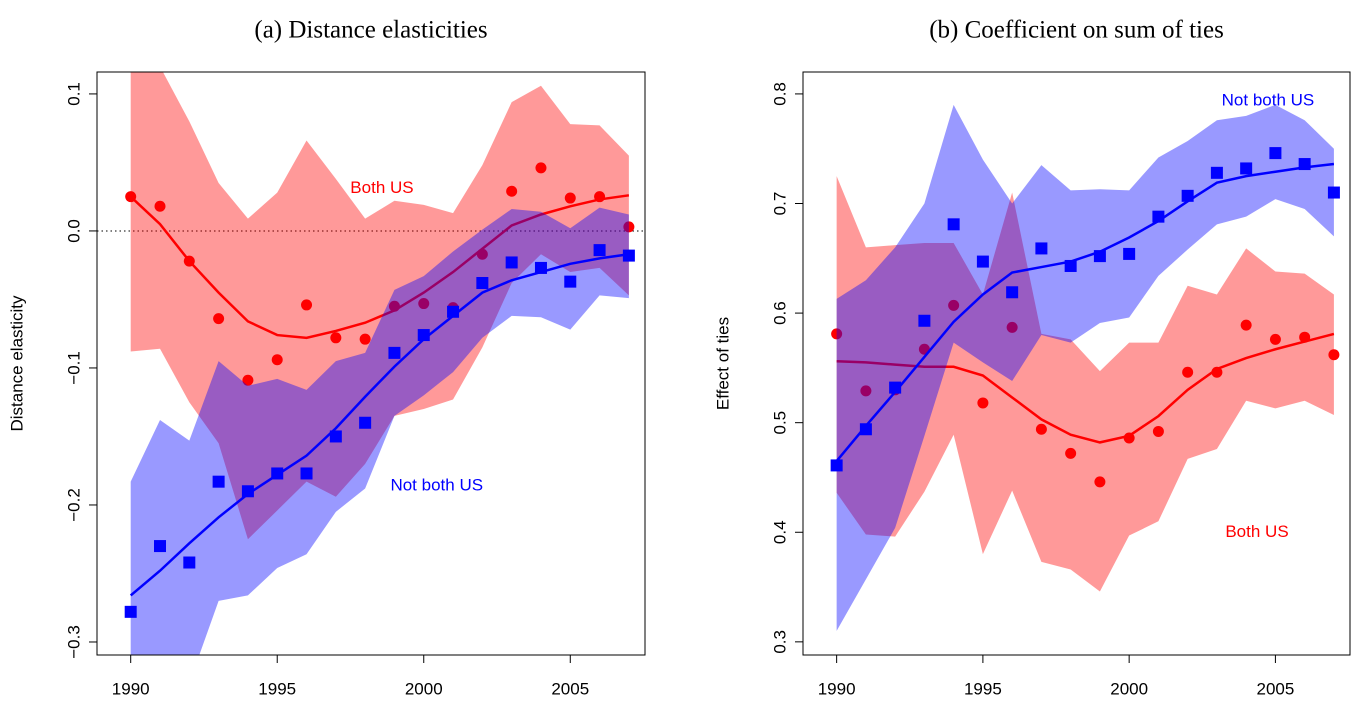  I want to click on y-tick-label: 0.6, so click(779, 313).